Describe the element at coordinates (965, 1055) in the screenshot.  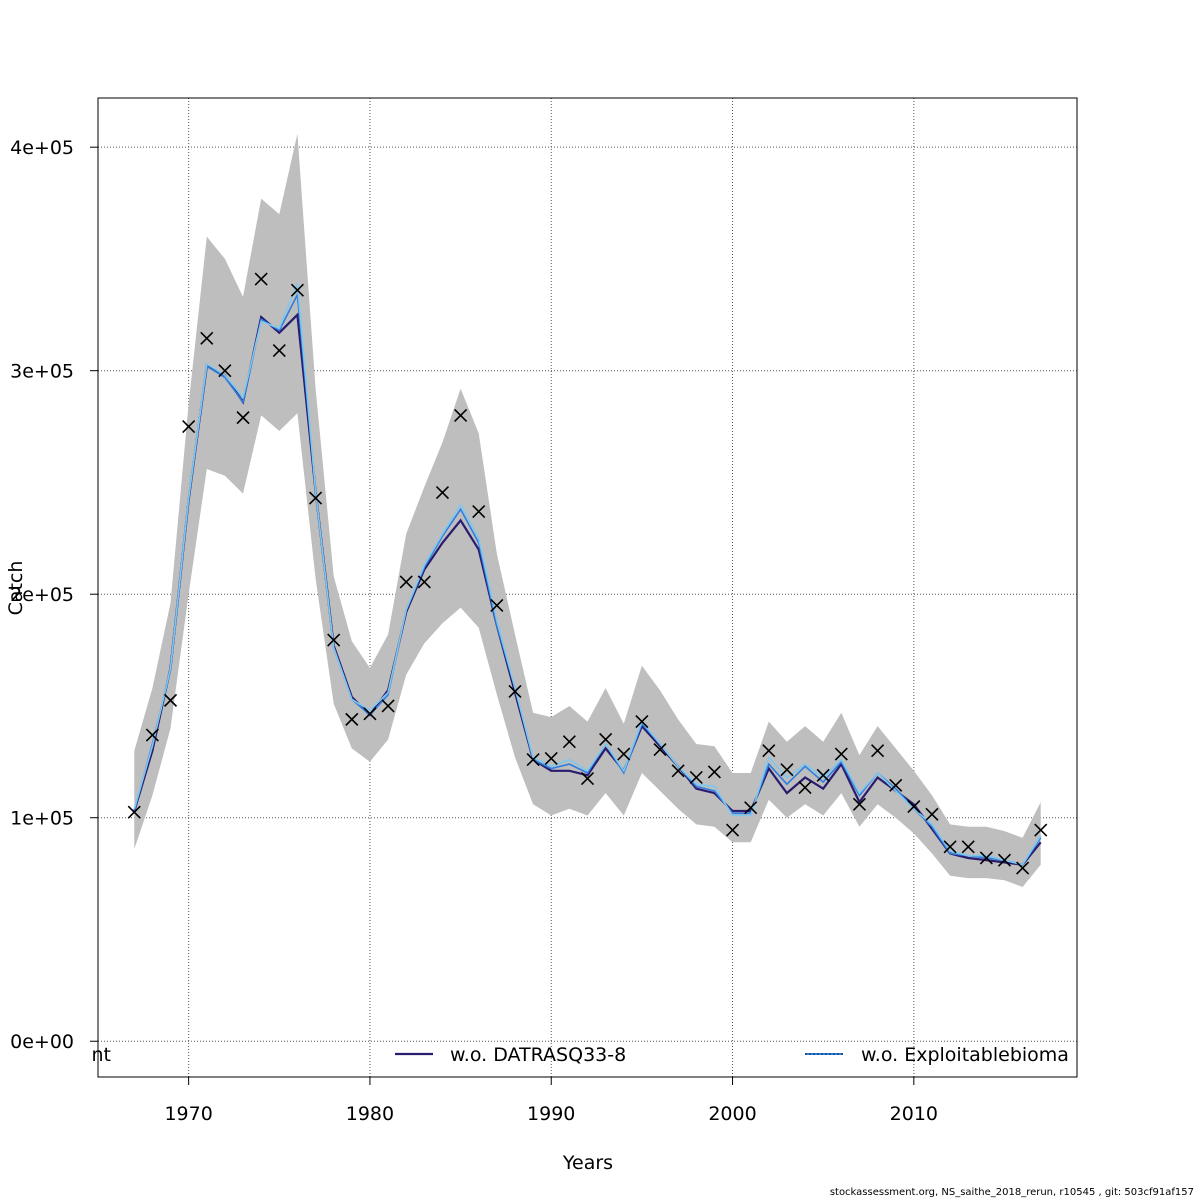
I see `legend-label: w.o. Exploitablebioma` at that location.